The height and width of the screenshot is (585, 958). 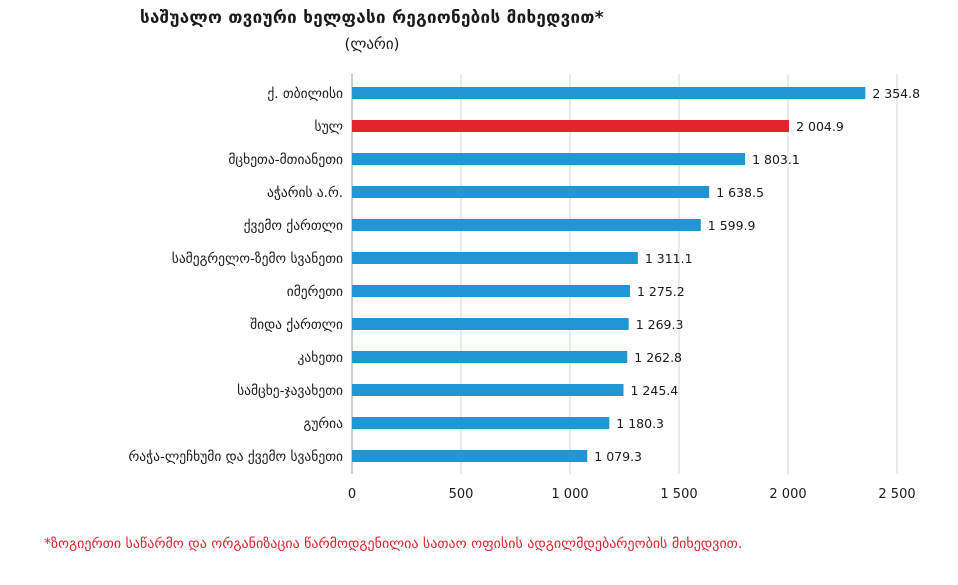 I want to click on category-label: რაჭა-ლეჩხუმი და ქვემო სვანეთი, so click(x=236, y=456).